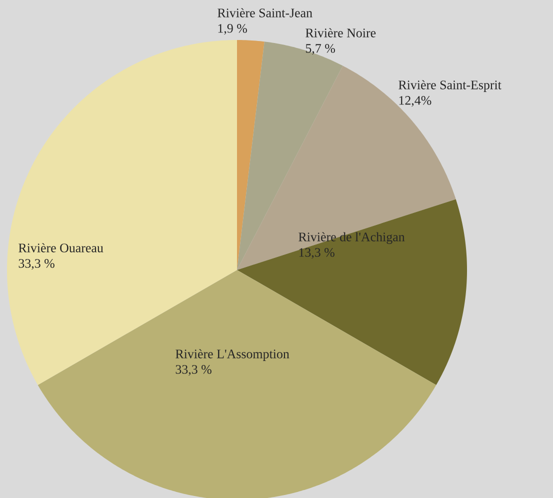 The height and width of the screenshot is (498, 553). What do you see at coordinates (341, 33) in the screenshot?
I see `slice-label: Rivière Noire` at bounding box center [341, 33].